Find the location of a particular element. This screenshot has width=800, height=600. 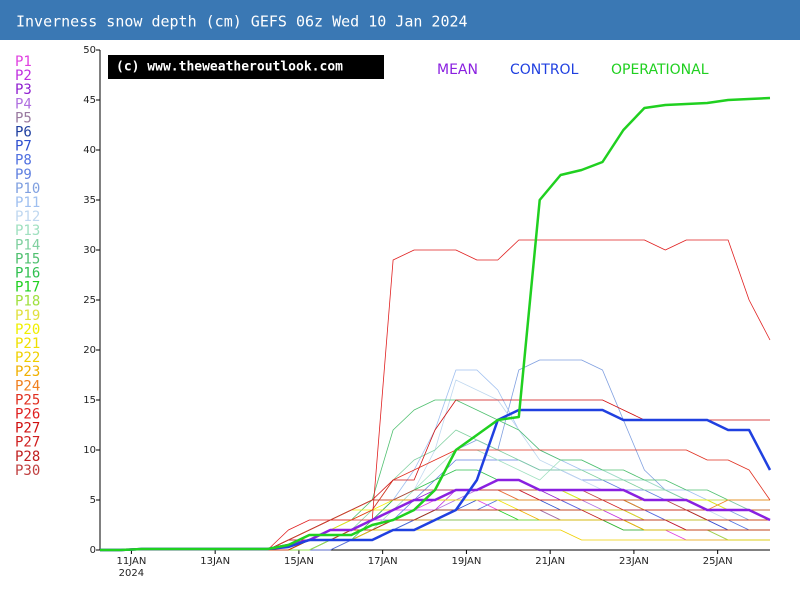

legend-entry: P18 is located at coordinates (27, 302).